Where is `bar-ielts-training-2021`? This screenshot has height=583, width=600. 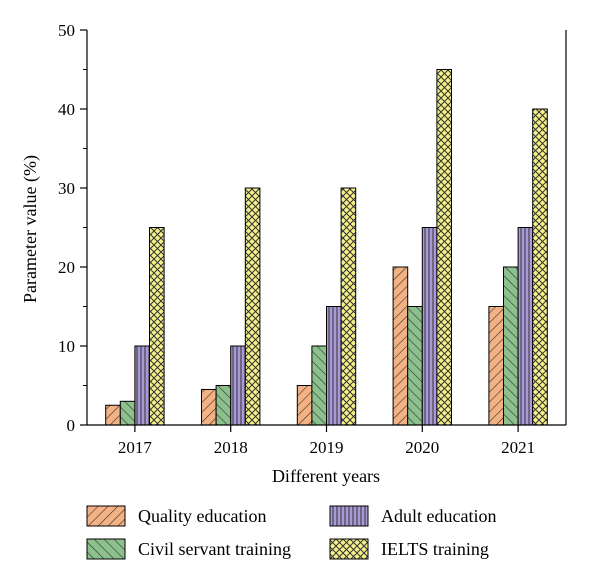
bar-ielts-training-2021 is located at coordinates (540, 267).